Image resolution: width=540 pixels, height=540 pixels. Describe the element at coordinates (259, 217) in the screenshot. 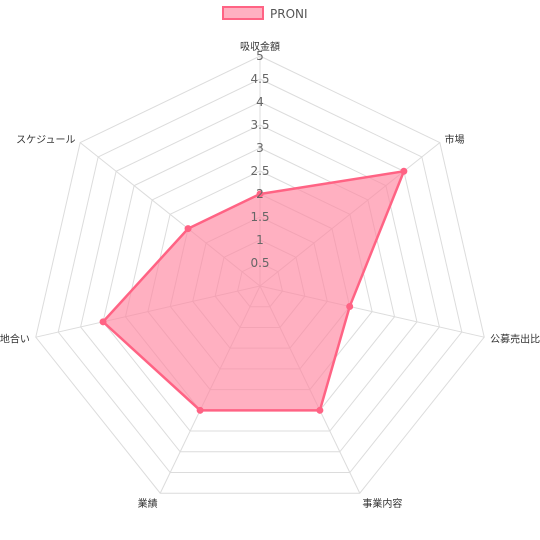

I see `tick-label: 1.5` at that location.